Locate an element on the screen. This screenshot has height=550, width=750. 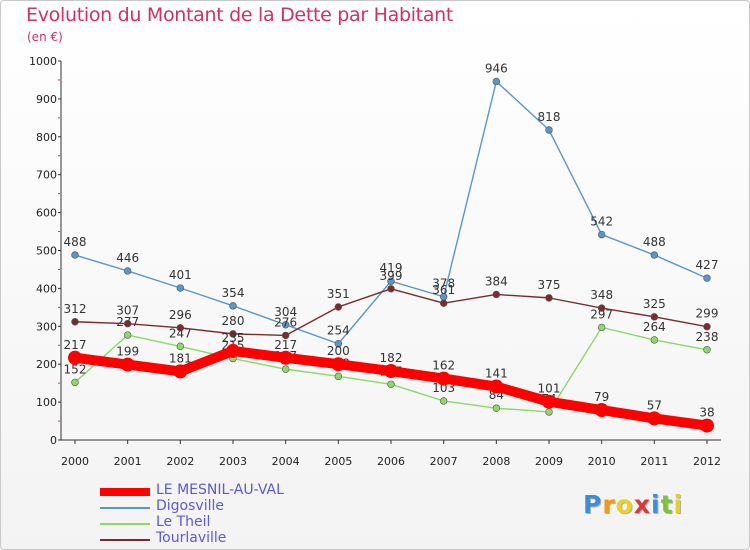
y-tick-label: 400 is located at coordinates (46, 288).